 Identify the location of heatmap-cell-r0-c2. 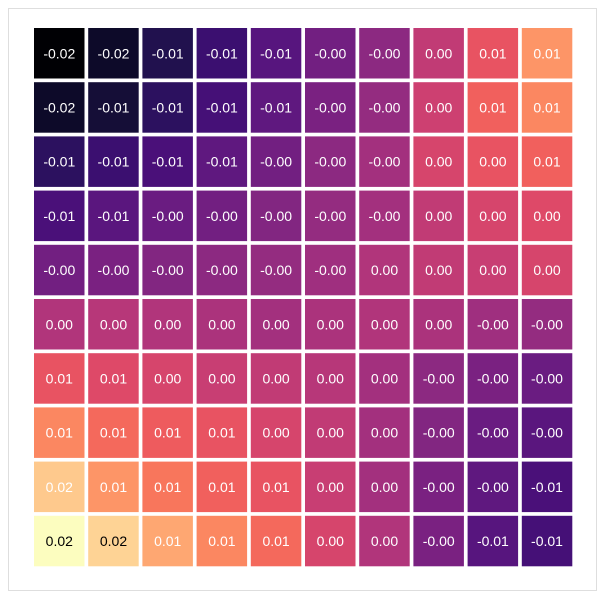
(167, 53).